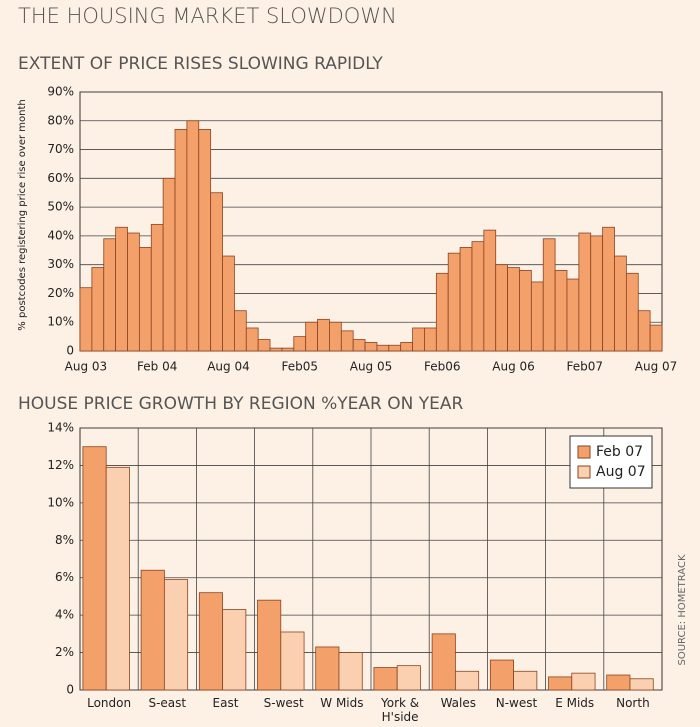 The image size is (700, 727). What do you see at coordinates (342, 703) in the screenshot?
I see `x-tick-label: W Mids` at bounding box center [342, 703].